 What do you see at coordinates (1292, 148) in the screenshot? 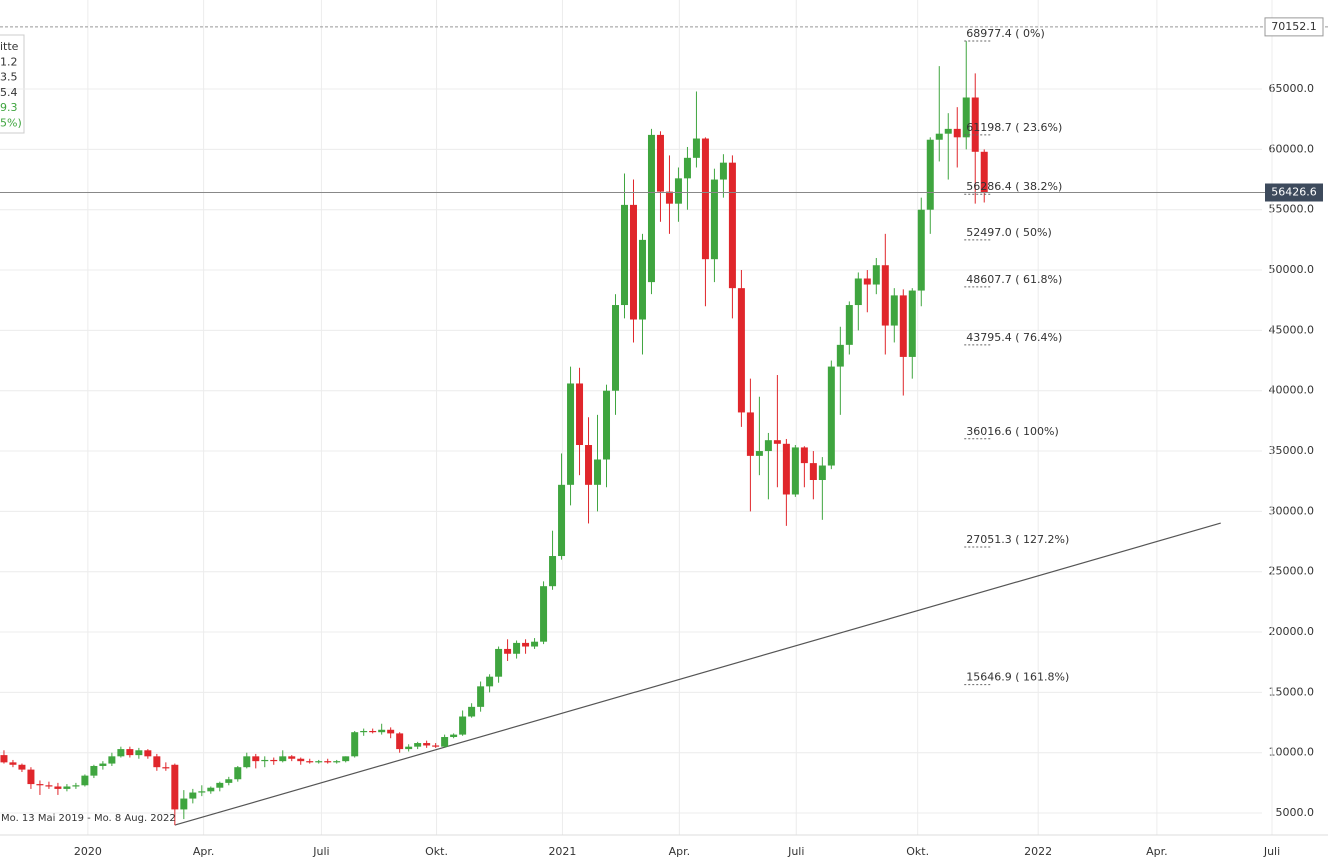
I see `y-tick-label: 60000.0` at bounding box center [1292, 148].